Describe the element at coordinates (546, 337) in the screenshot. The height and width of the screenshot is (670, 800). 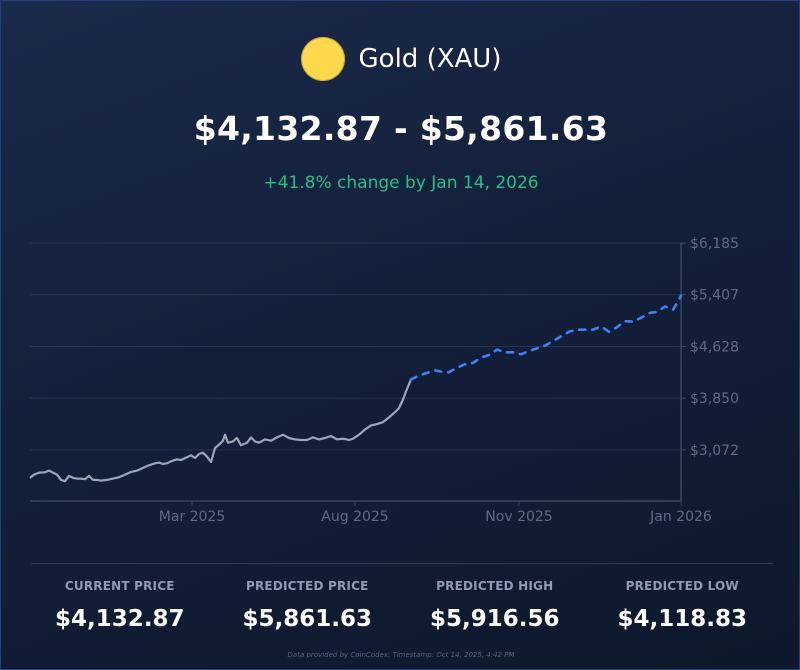
I see `predicted-price-line` at that location.